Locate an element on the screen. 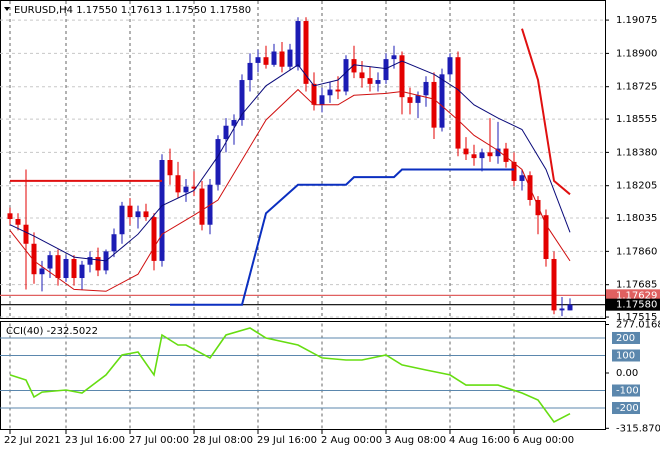 This screenshot has height=450, width=660. price-label: 1.17629 is located at coordinates (636, 295).